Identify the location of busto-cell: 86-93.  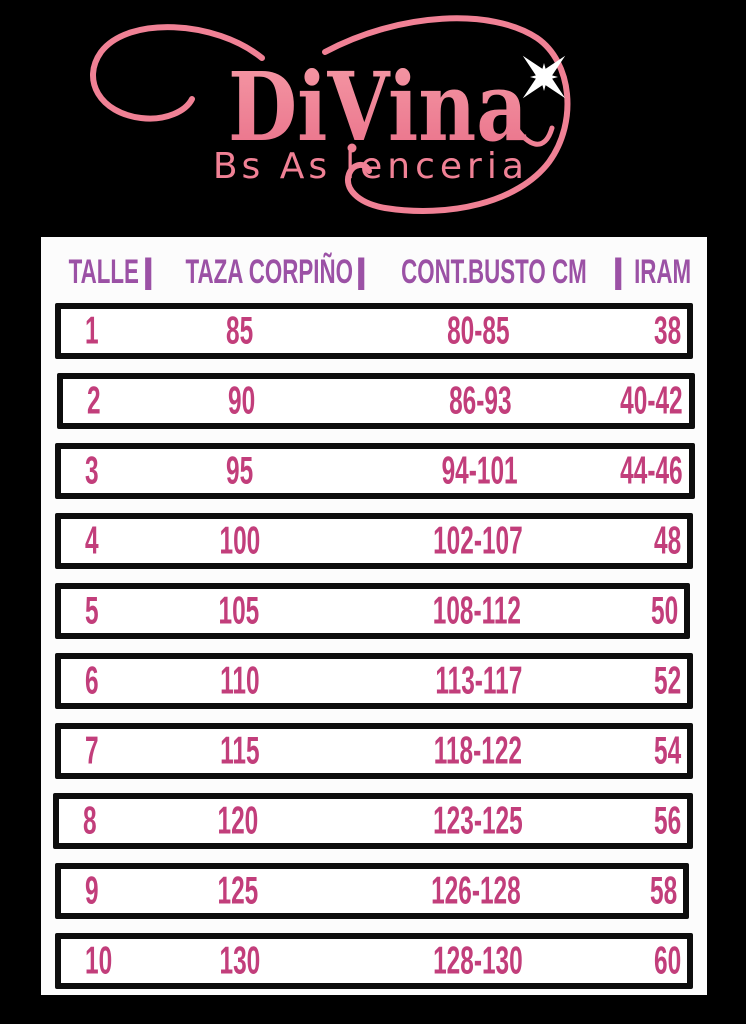
(457, 400).